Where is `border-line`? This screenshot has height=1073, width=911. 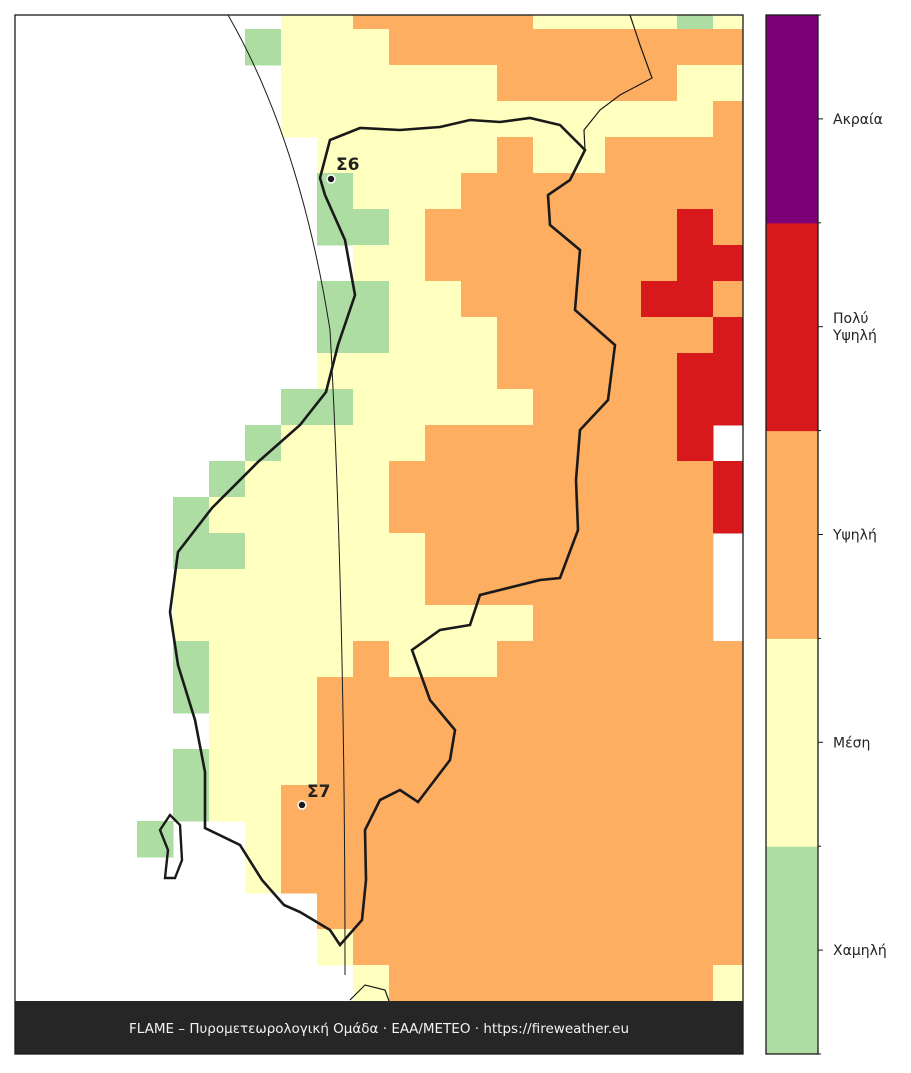 border-line is located at coordinates (618, 83).